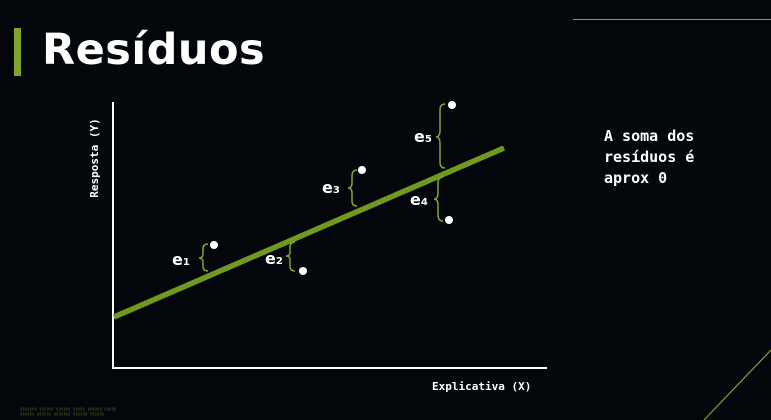 The height and width of the screenshot is (420, 771). Describe the element at coordinates (181, 259) in the screenshot. I see `residual-label-1: e1` at that location.